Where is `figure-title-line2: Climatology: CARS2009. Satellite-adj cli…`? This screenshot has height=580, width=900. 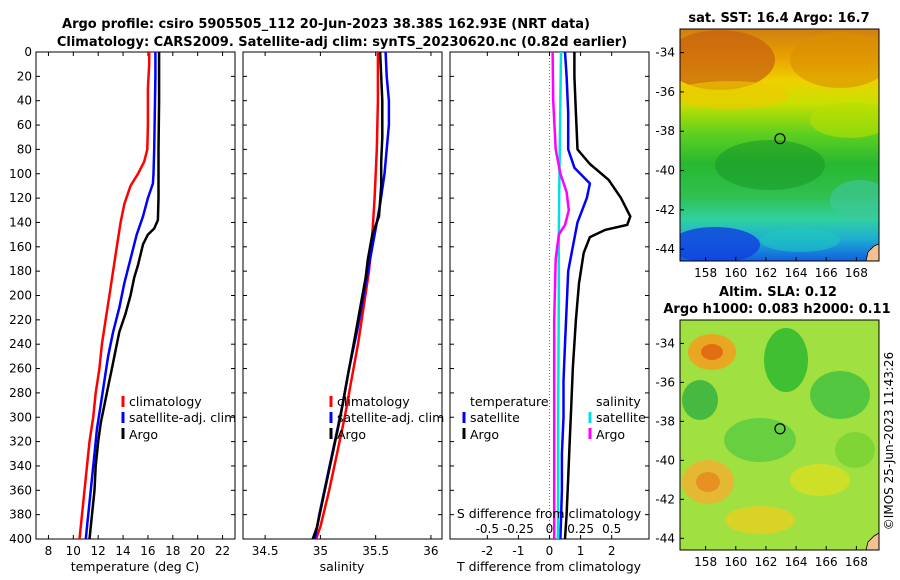
figure-title-line2: Climatology: CARS2009. Satellite-adj cli… is located at coordinates (342, 42).